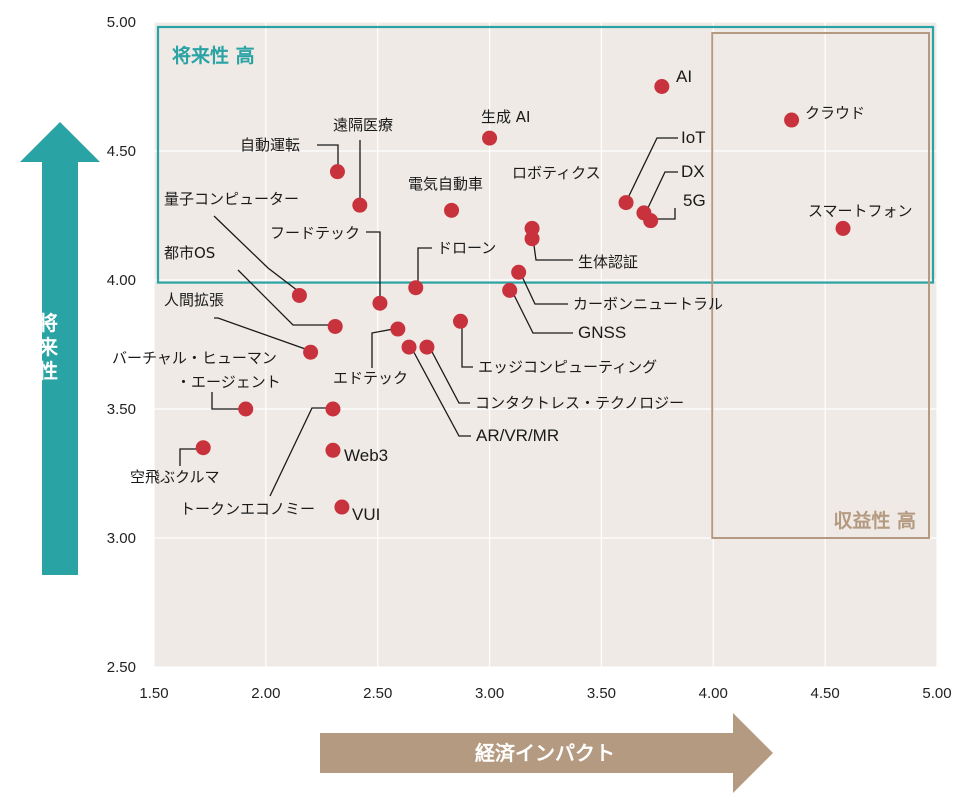 The width and height of the screenshot is (980, 800). What do you see at coordinates (860, 211) in the screenshot?
I see `point-label: スマートフォン` at bounding box center [860, 211].